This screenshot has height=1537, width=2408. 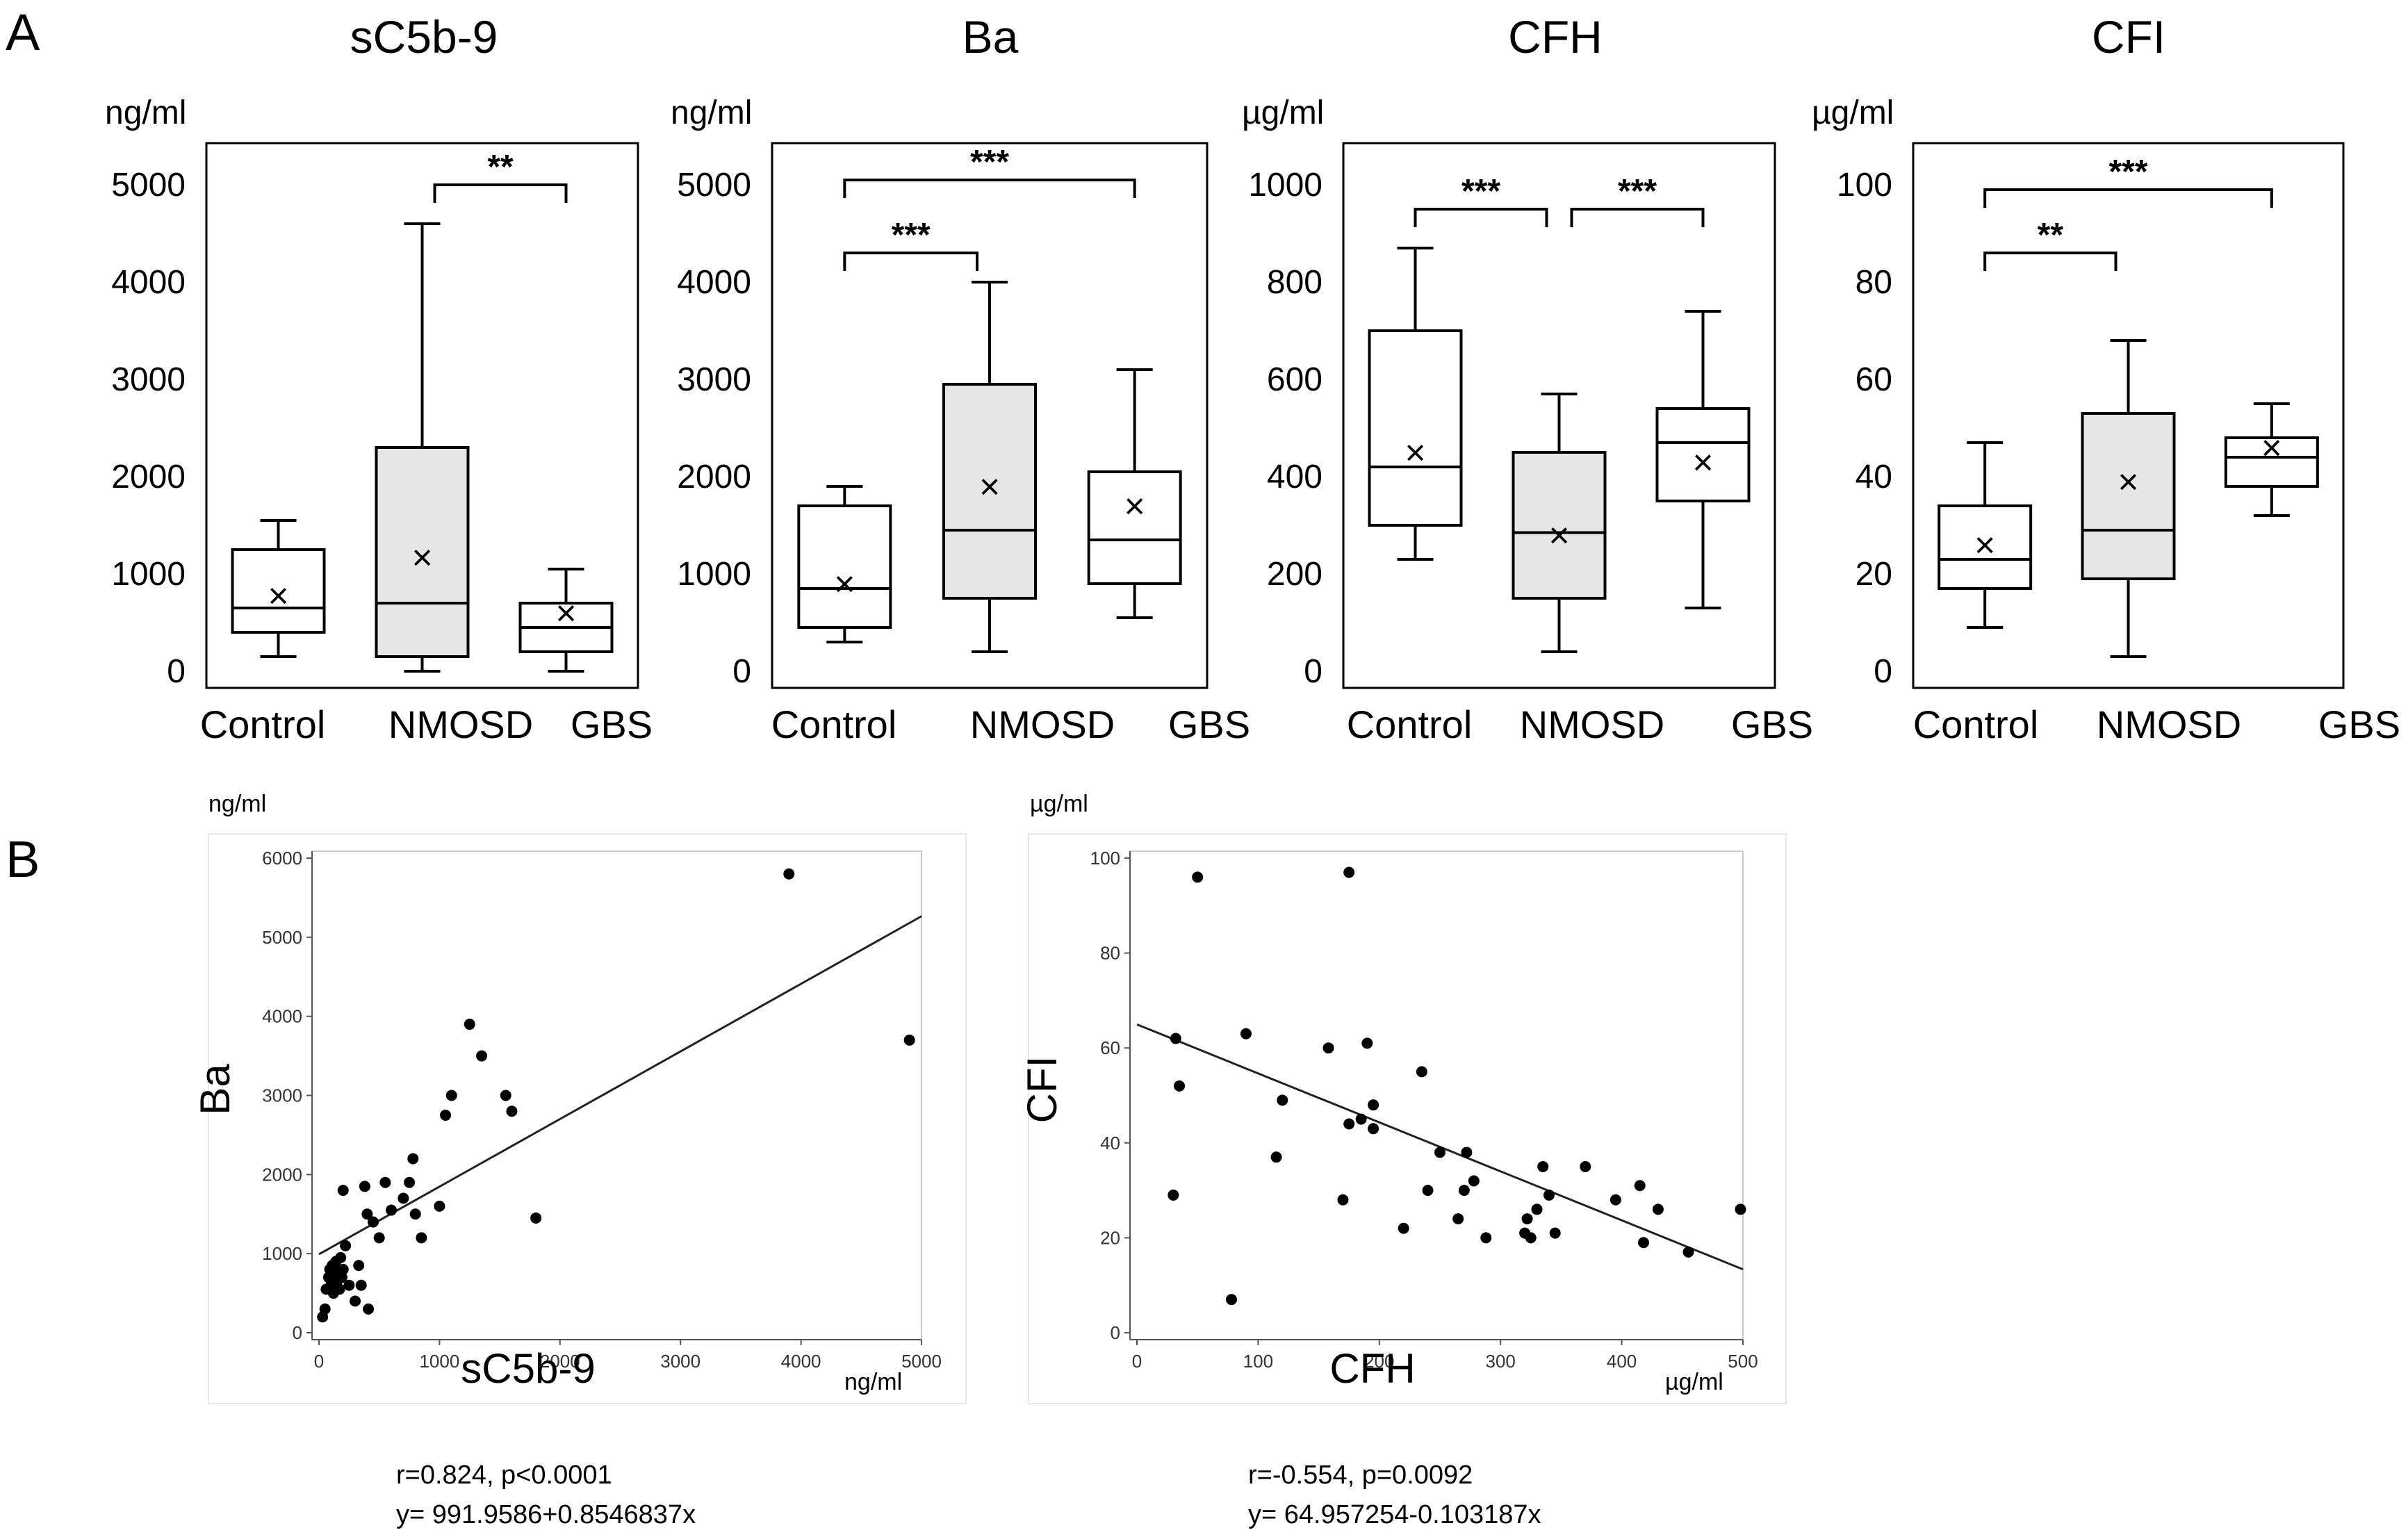 What do you see at coordinates (2051, 235) in the screenshot?
I see `significance-stars: **` at bounding box center [2051, 235].